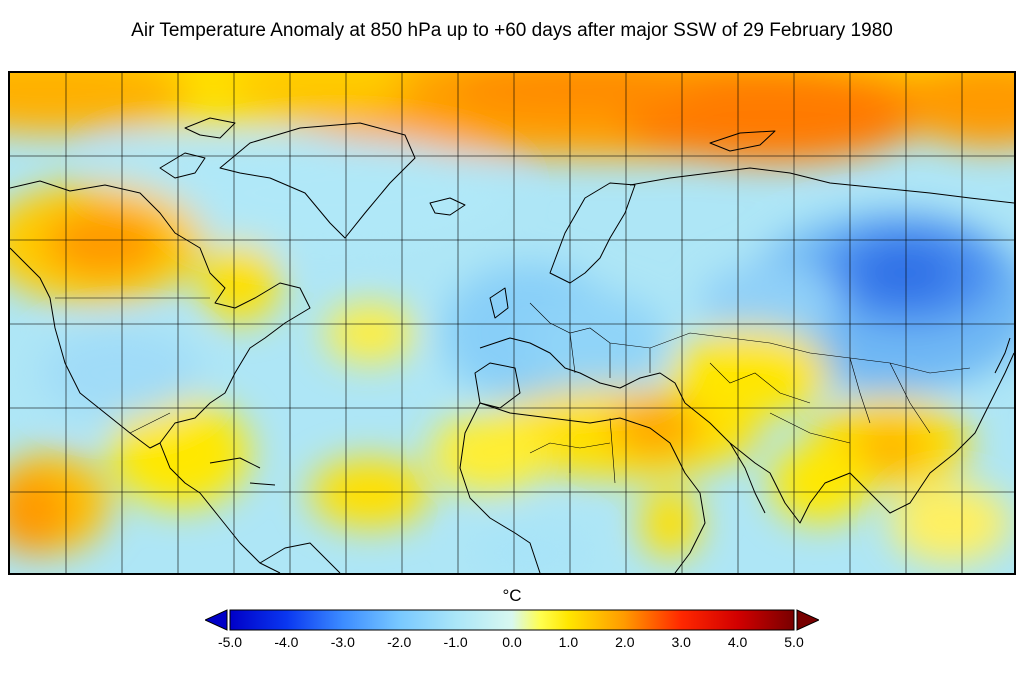  What do you see at coordinates (399, 642) in the screenshot?
I see `colorbar-tick-label: -2.0` at bounding box center [399, 642].